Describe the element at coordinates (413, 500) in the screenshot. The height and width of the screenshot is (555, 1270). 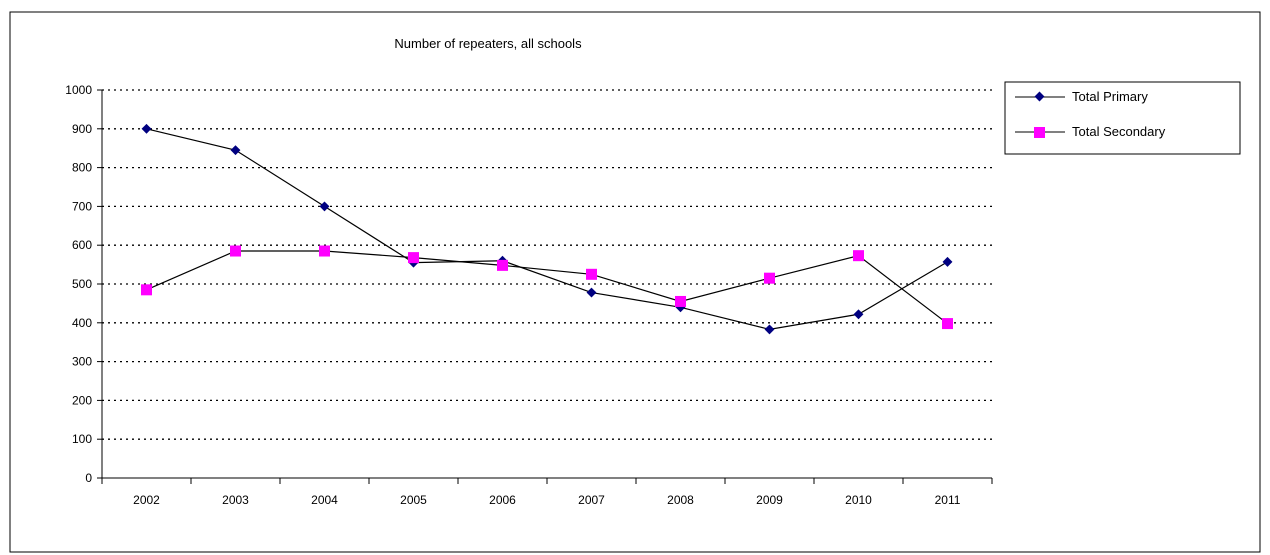
I see `x-tick-label: 2005` at that location.